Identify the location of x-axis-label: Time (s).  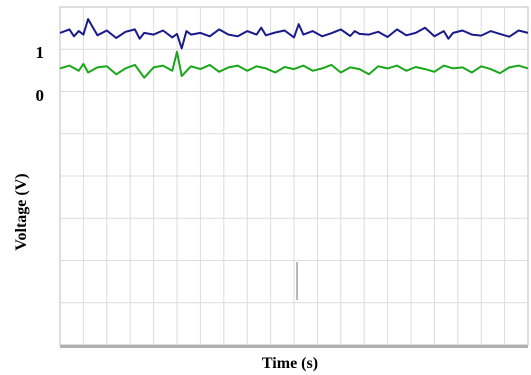
(290, 363).